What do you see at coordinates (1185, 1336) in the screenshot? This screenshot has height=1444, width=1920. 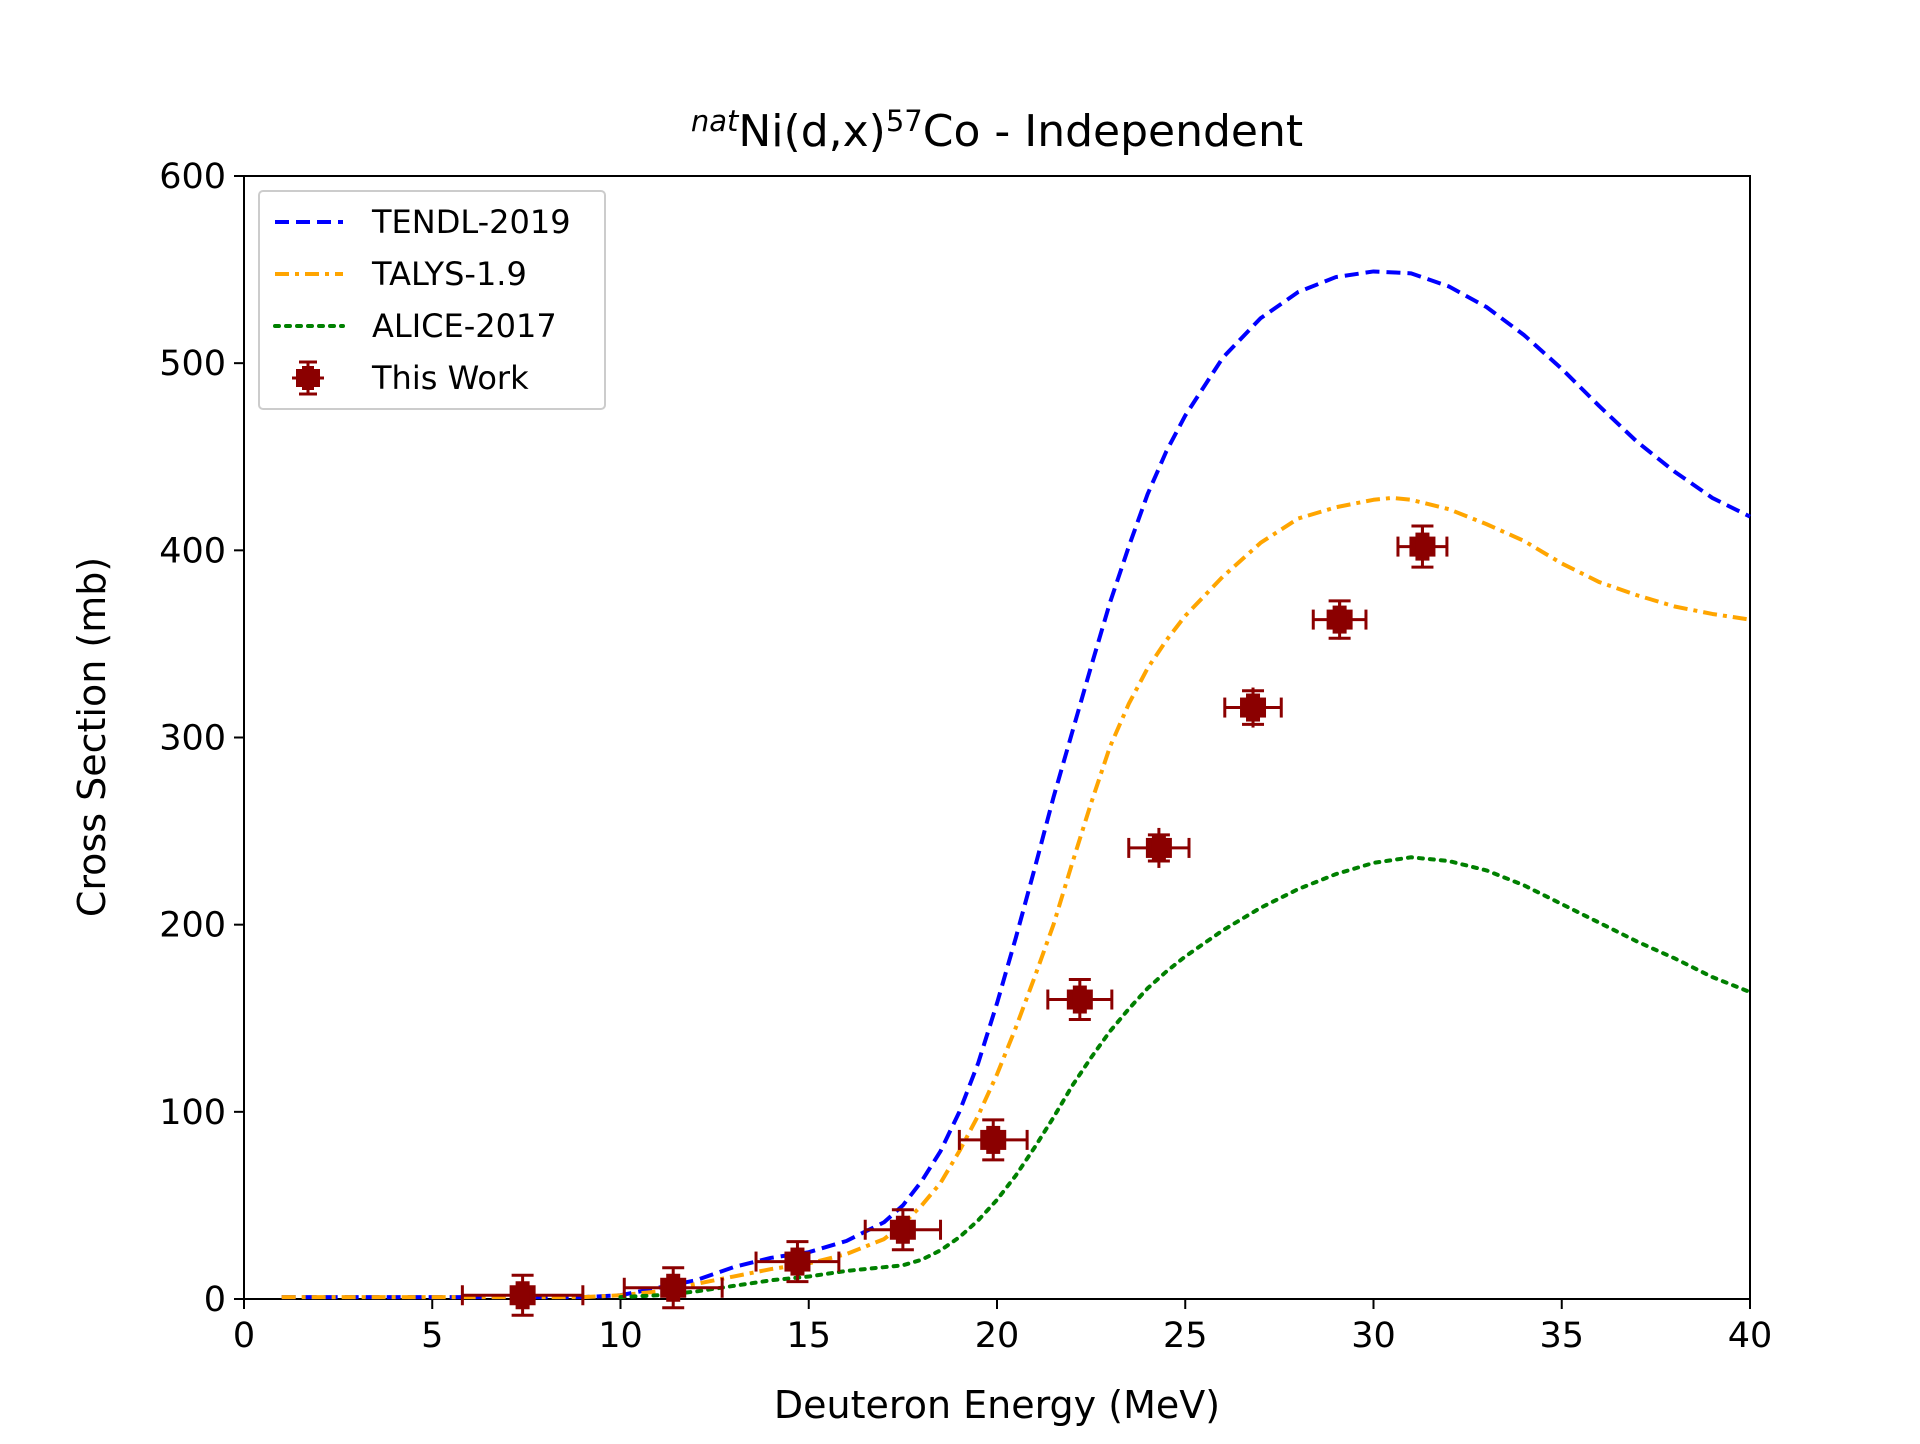 I see `x-tick-label: 25` at bounding box center [1185, 1336].